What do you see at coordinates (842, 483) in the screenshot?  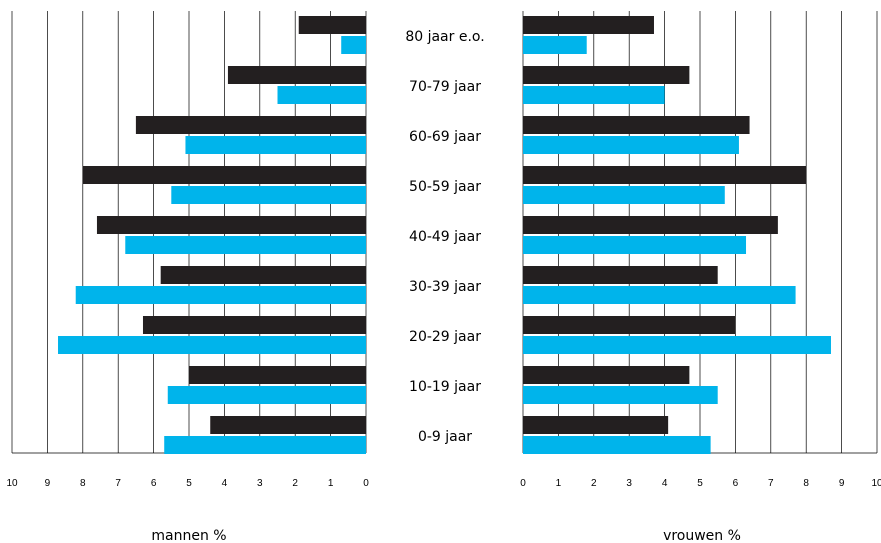 I see `right-tick-label: 9` at bounding box center [842, 483].